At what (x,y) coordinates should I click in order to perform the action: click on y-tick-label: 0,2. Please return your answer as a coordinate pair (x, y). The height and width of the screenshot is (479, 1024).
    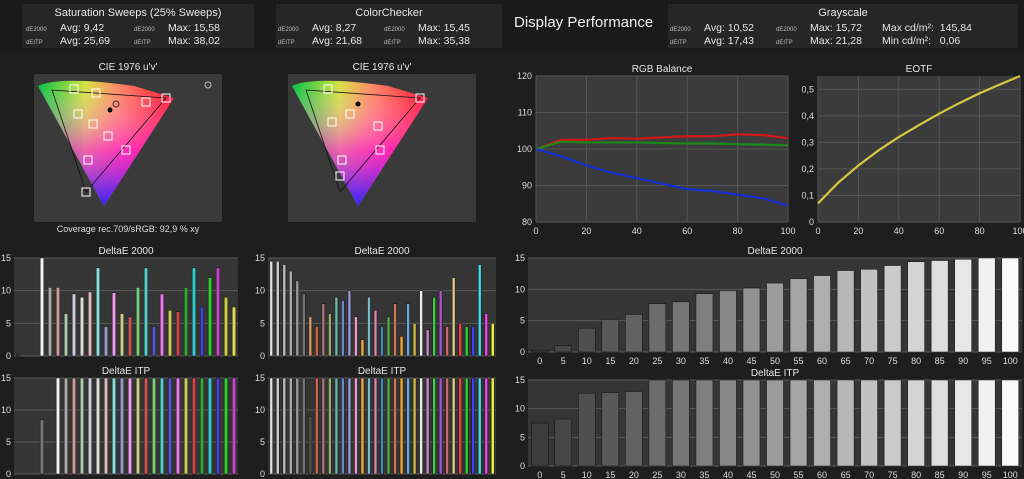
    Looking at the image, I should click on (807, 169).